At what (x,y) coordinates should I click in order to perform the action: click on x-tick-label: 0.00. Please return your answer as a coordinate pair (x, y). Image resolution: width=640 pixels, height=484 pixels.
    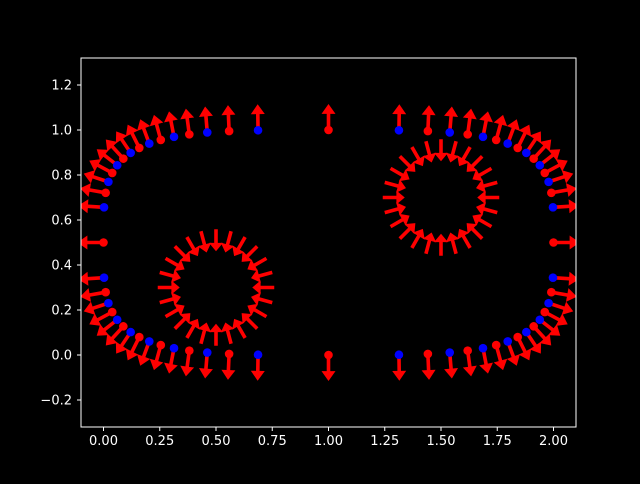
    Looking at the image, I should click on (103, 441).